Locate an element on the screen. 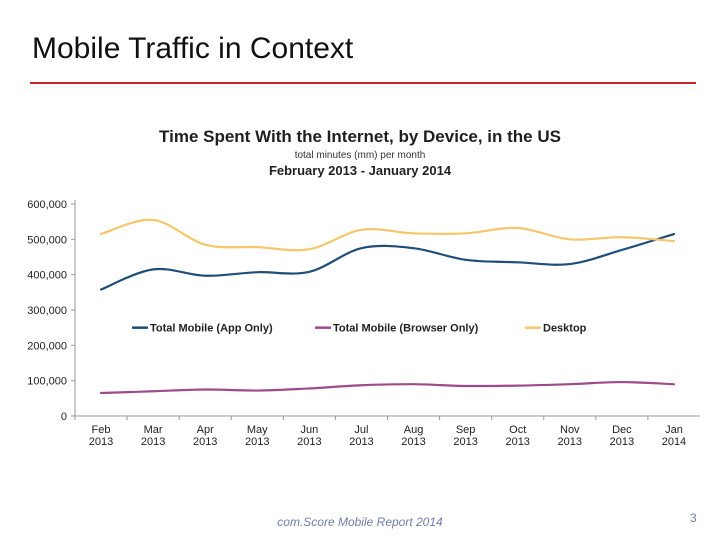  y-tick-label: 300,000 is located at coordinates (47, 311).